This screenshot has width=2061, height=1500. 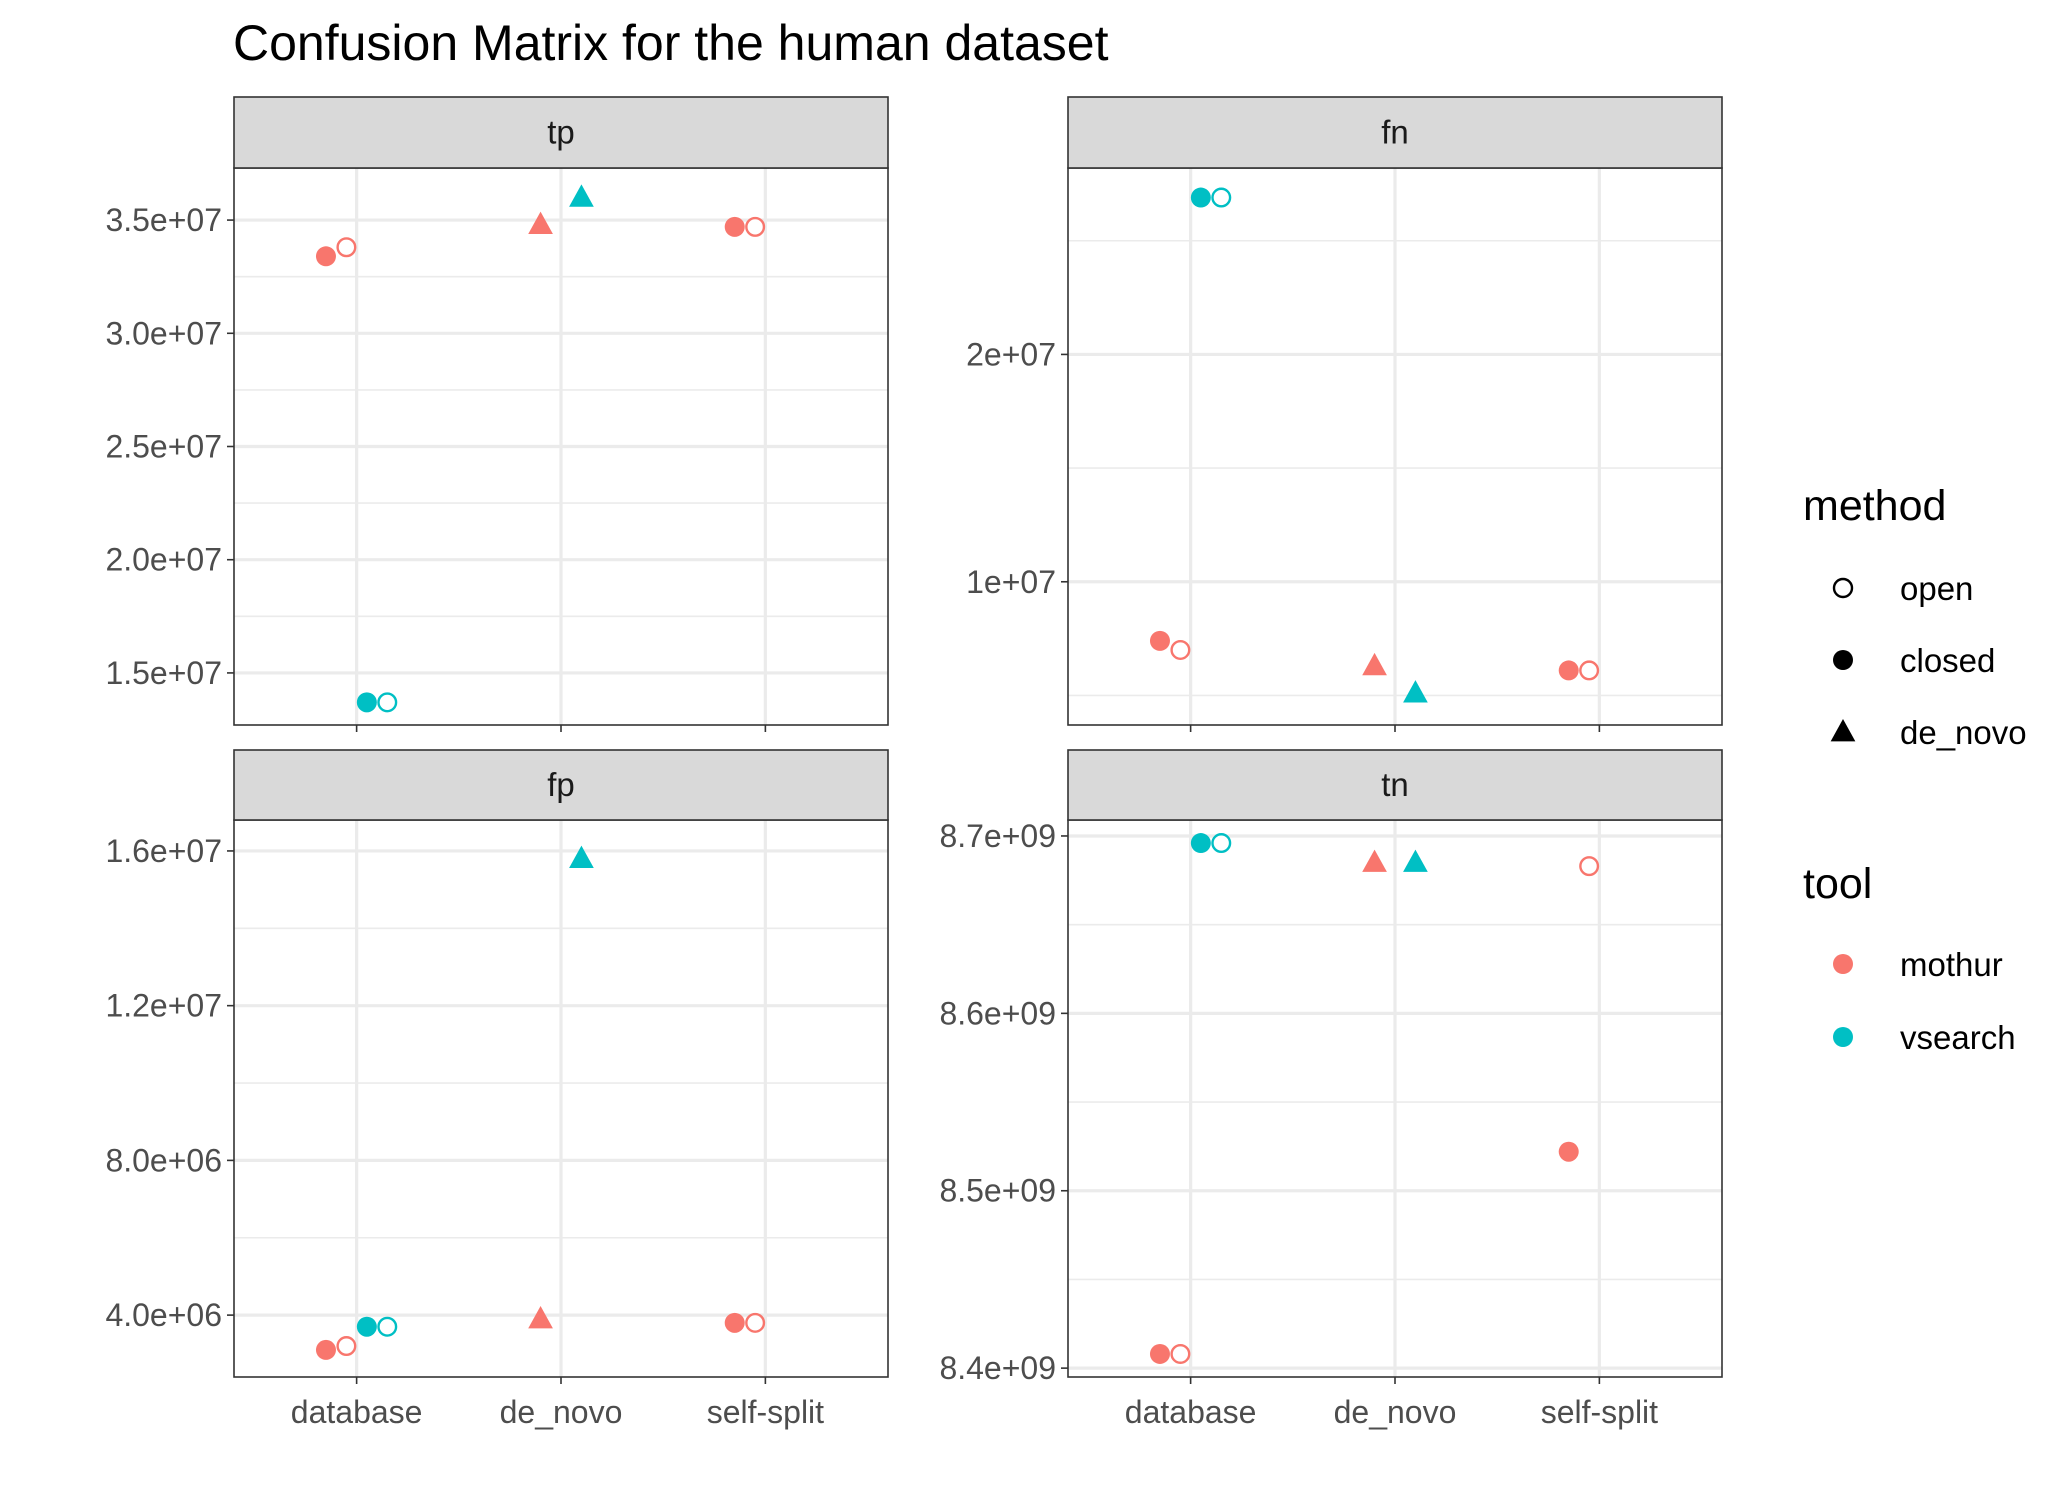 I want to click on legend-label-vsearch: vsearch, so click(x=1958, y=1037).